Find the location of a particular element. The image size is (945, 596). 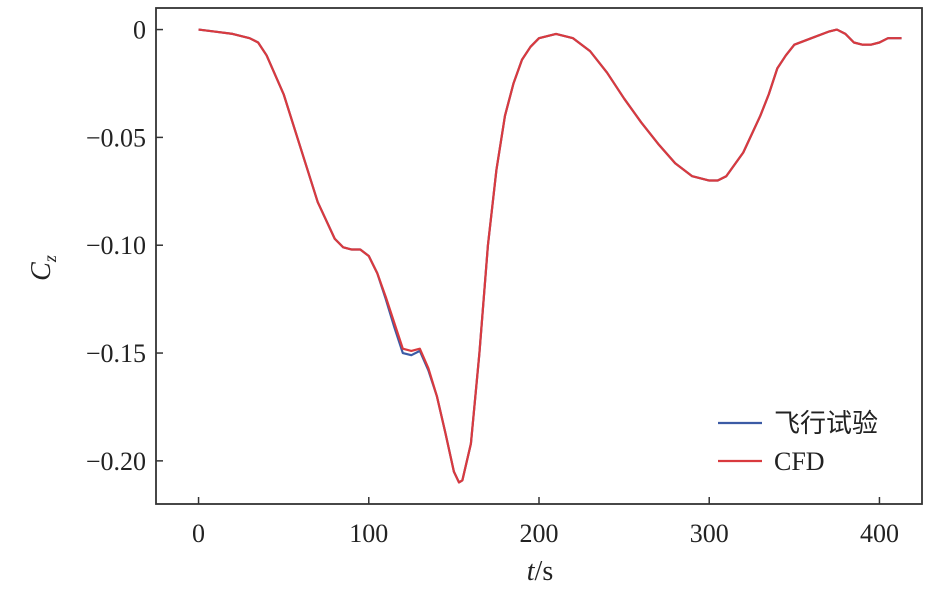

x-tick-label: 400 is located at coordinates (879, 533).